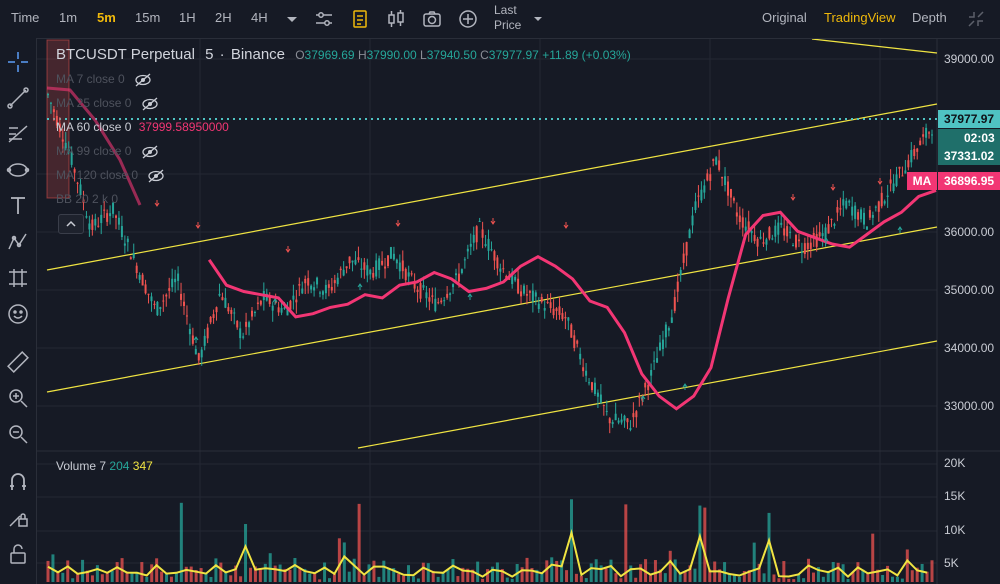 This screenshot has width=1000, height=584. Describe the element at coordinates (18, 206) in the screenshot. I see `text-tool-icon` at that location.